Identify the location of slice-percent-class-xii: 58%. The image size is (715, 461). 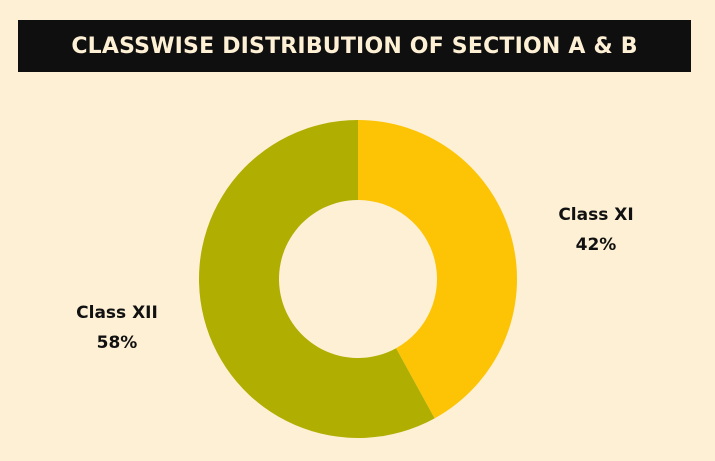
(117, 343).